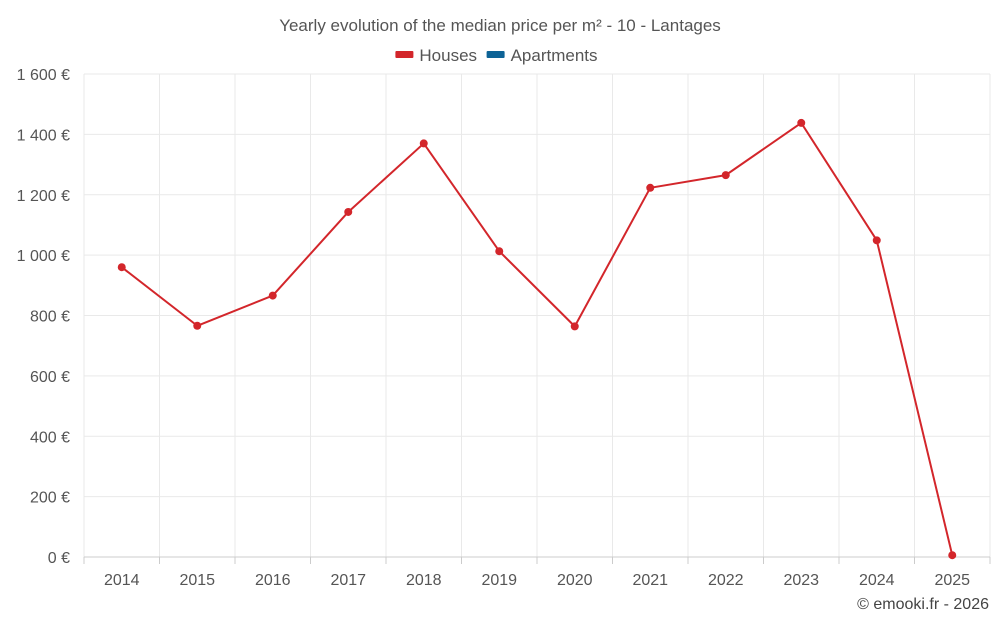 Image resolution: width=1000 pixels, height=625 pixels. Describe the element at coordinates (448, 55) in the screenshot. I see `legend-label: Houses` at that location.